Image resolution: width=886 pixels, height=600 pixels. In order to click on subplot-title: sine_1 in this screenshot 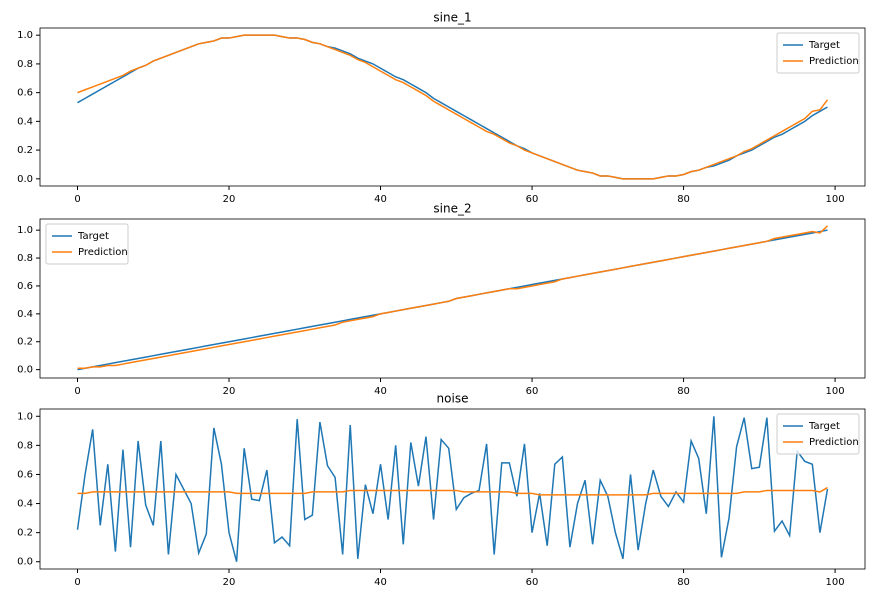, I will do `click(452, 18)`.